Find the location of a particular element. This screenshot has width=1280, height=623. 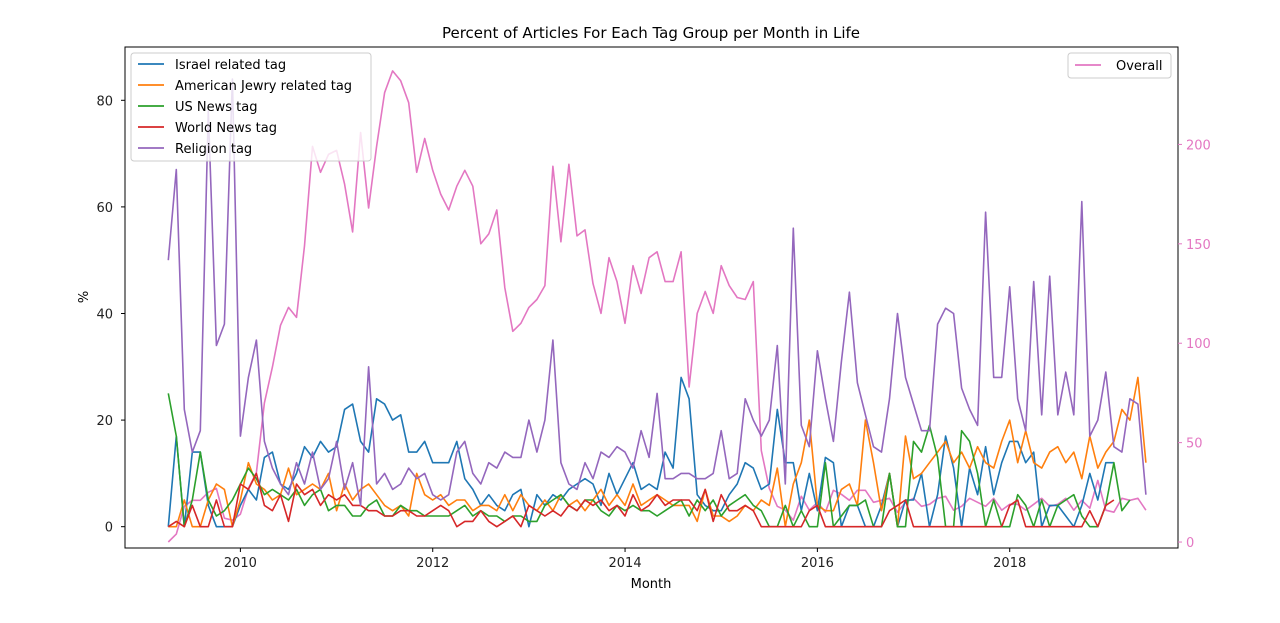

x-tick-label: 2018 is located at coordinates (1009, 563).